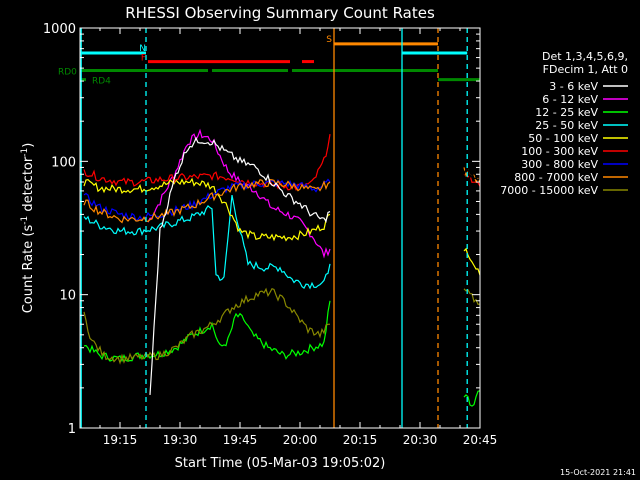 The width and height of the screenshot is (640, 480). Describe the element at coordinates (28, 186) in the screenshot. I see `y-axis-label-tail: detector` at that location.